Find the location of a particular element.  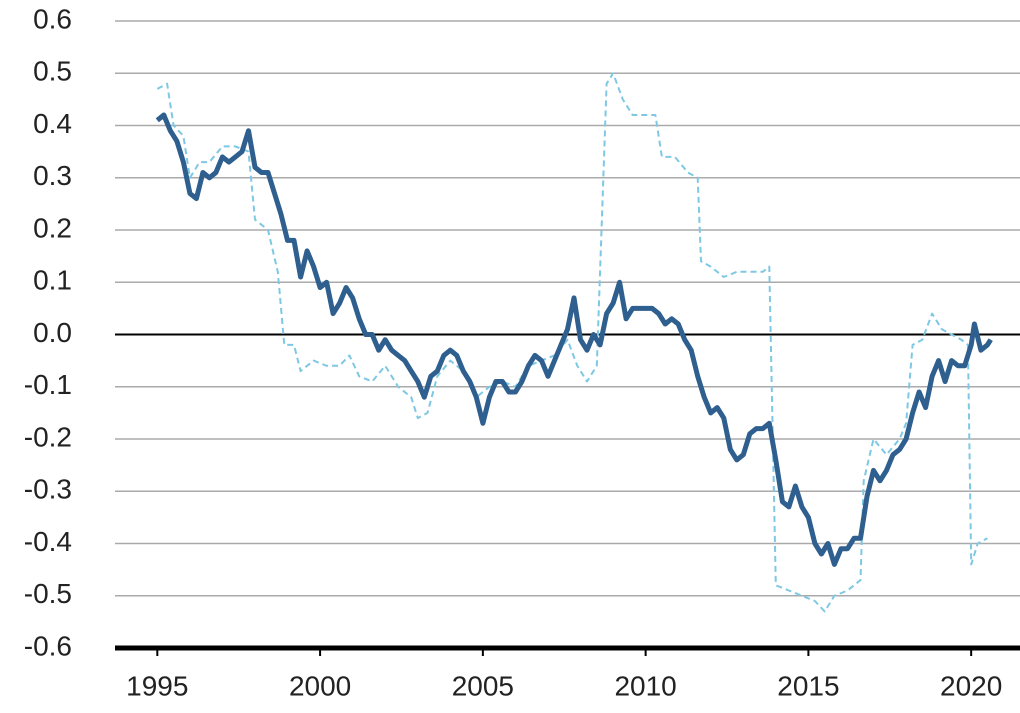

x-tick-label: 1995 is located at coordinates (157, 685).